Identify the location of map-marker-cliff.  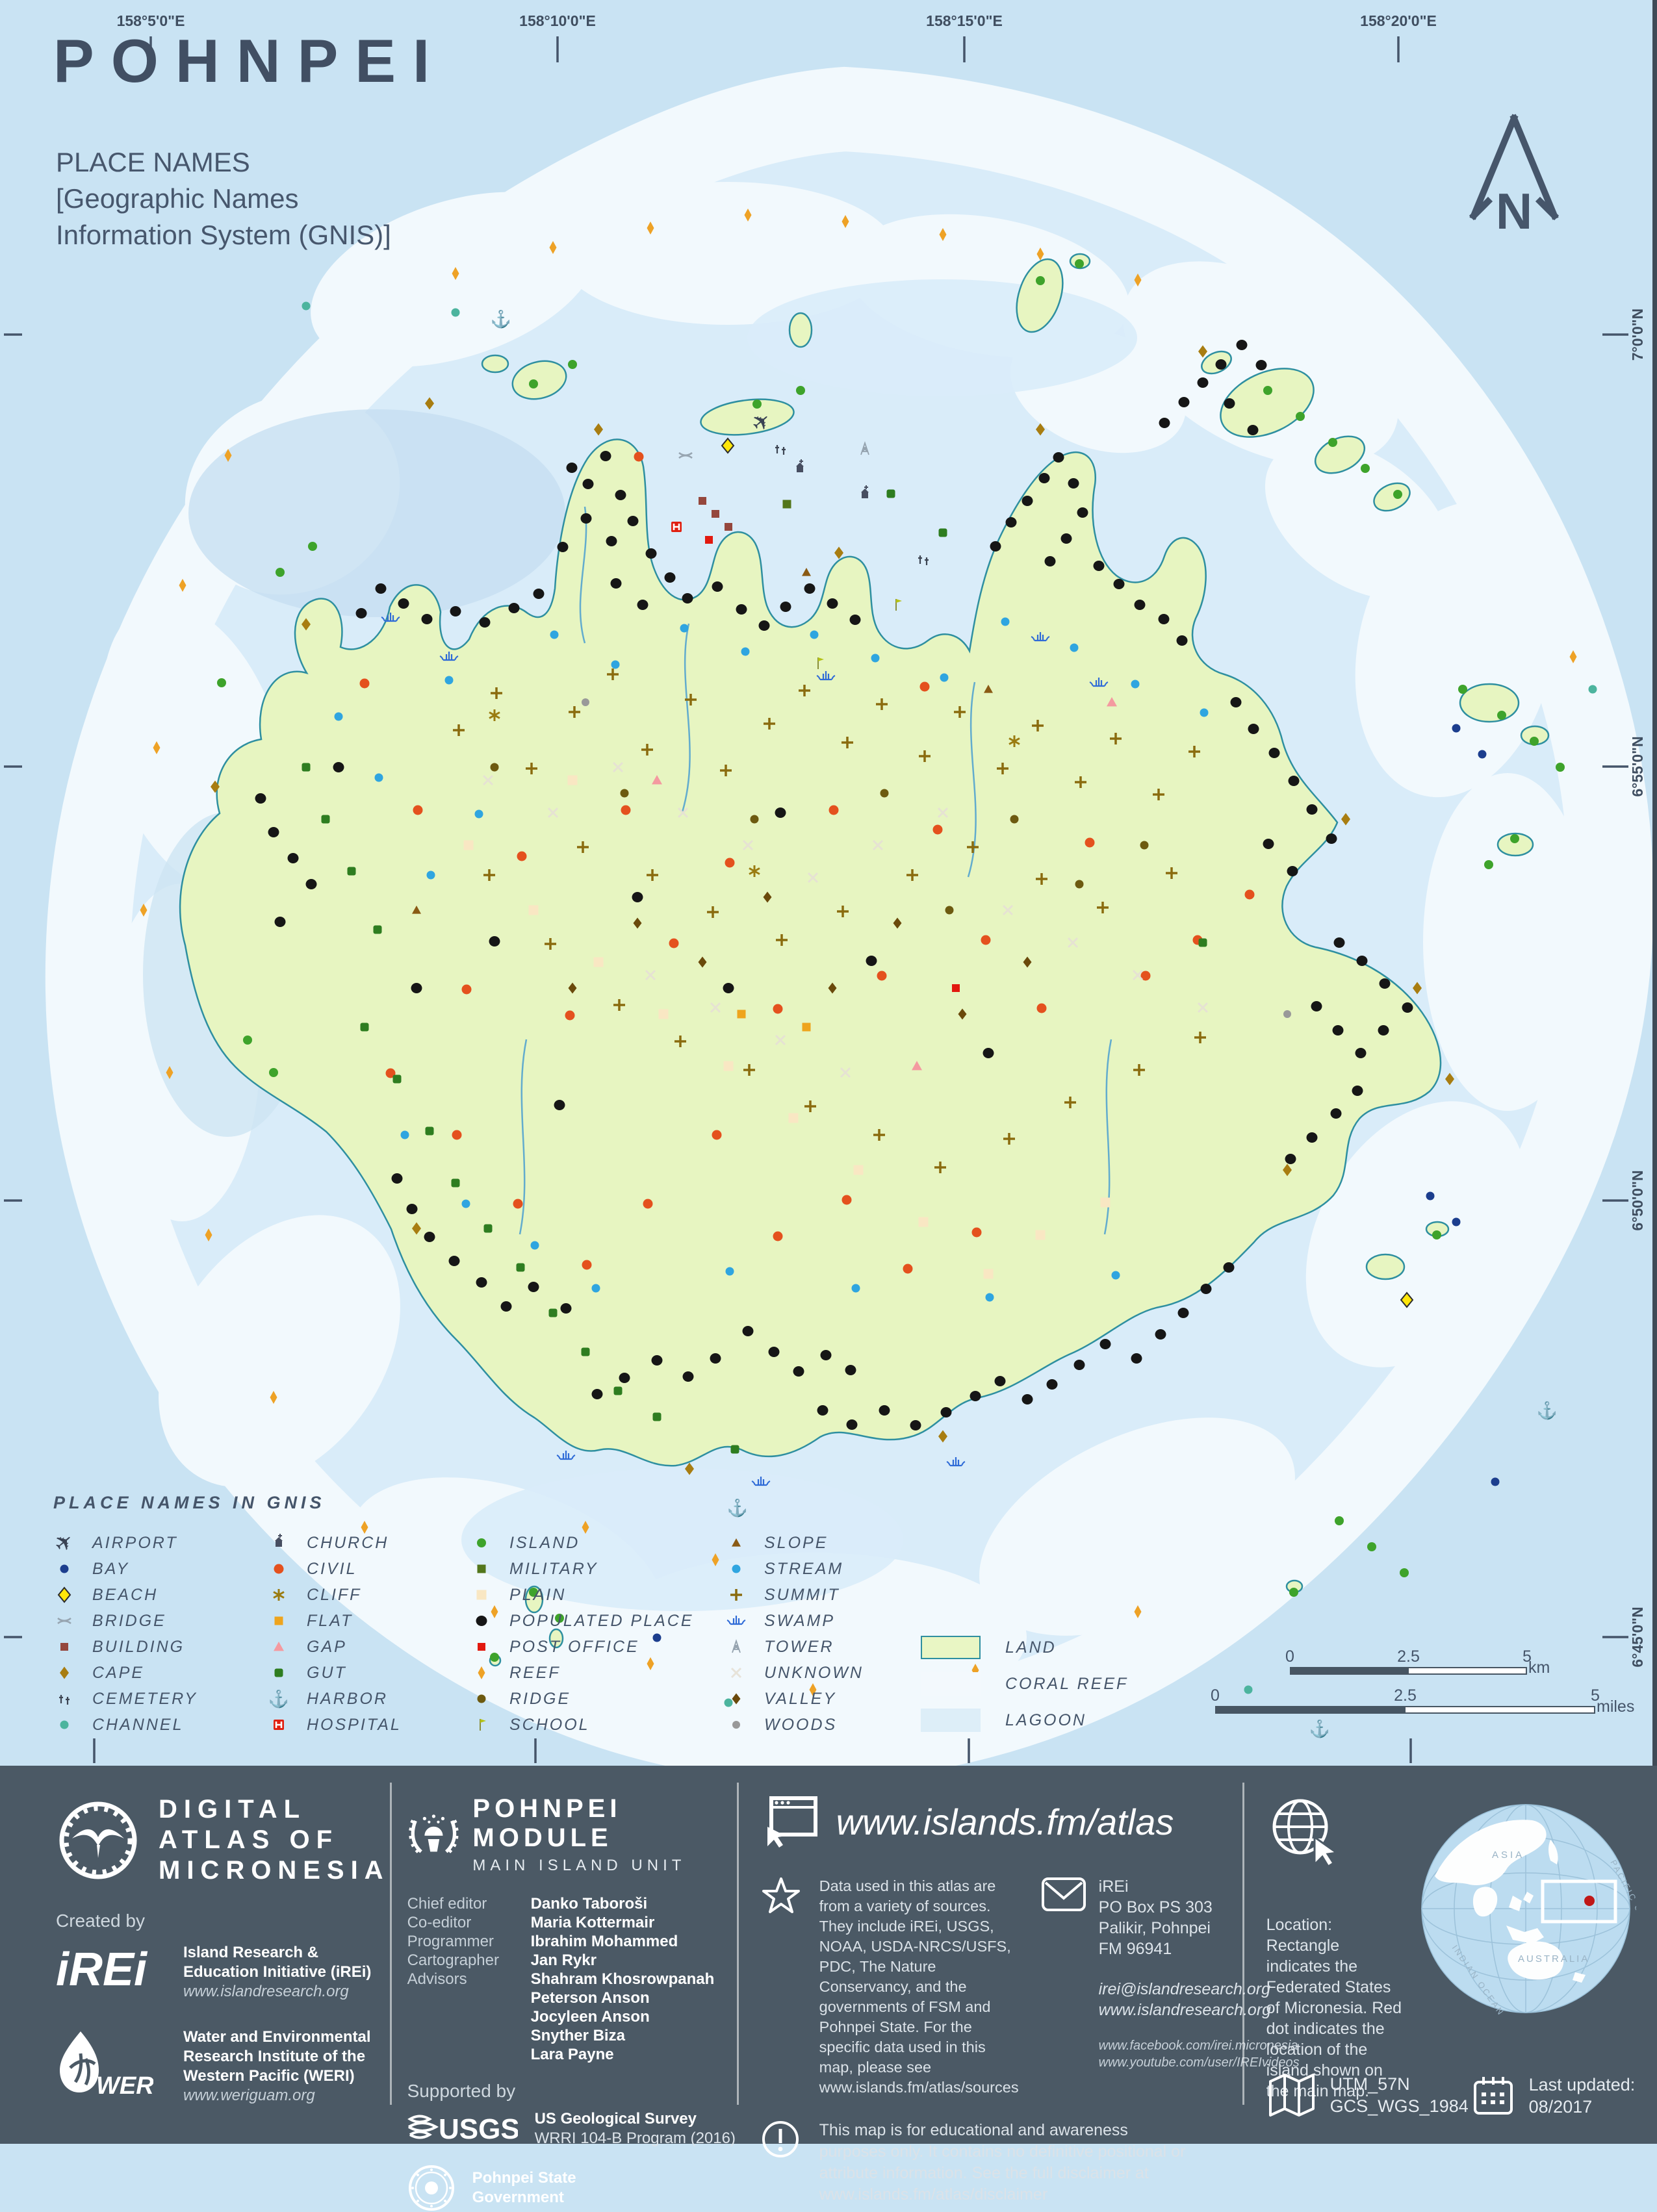
(1014, 741).